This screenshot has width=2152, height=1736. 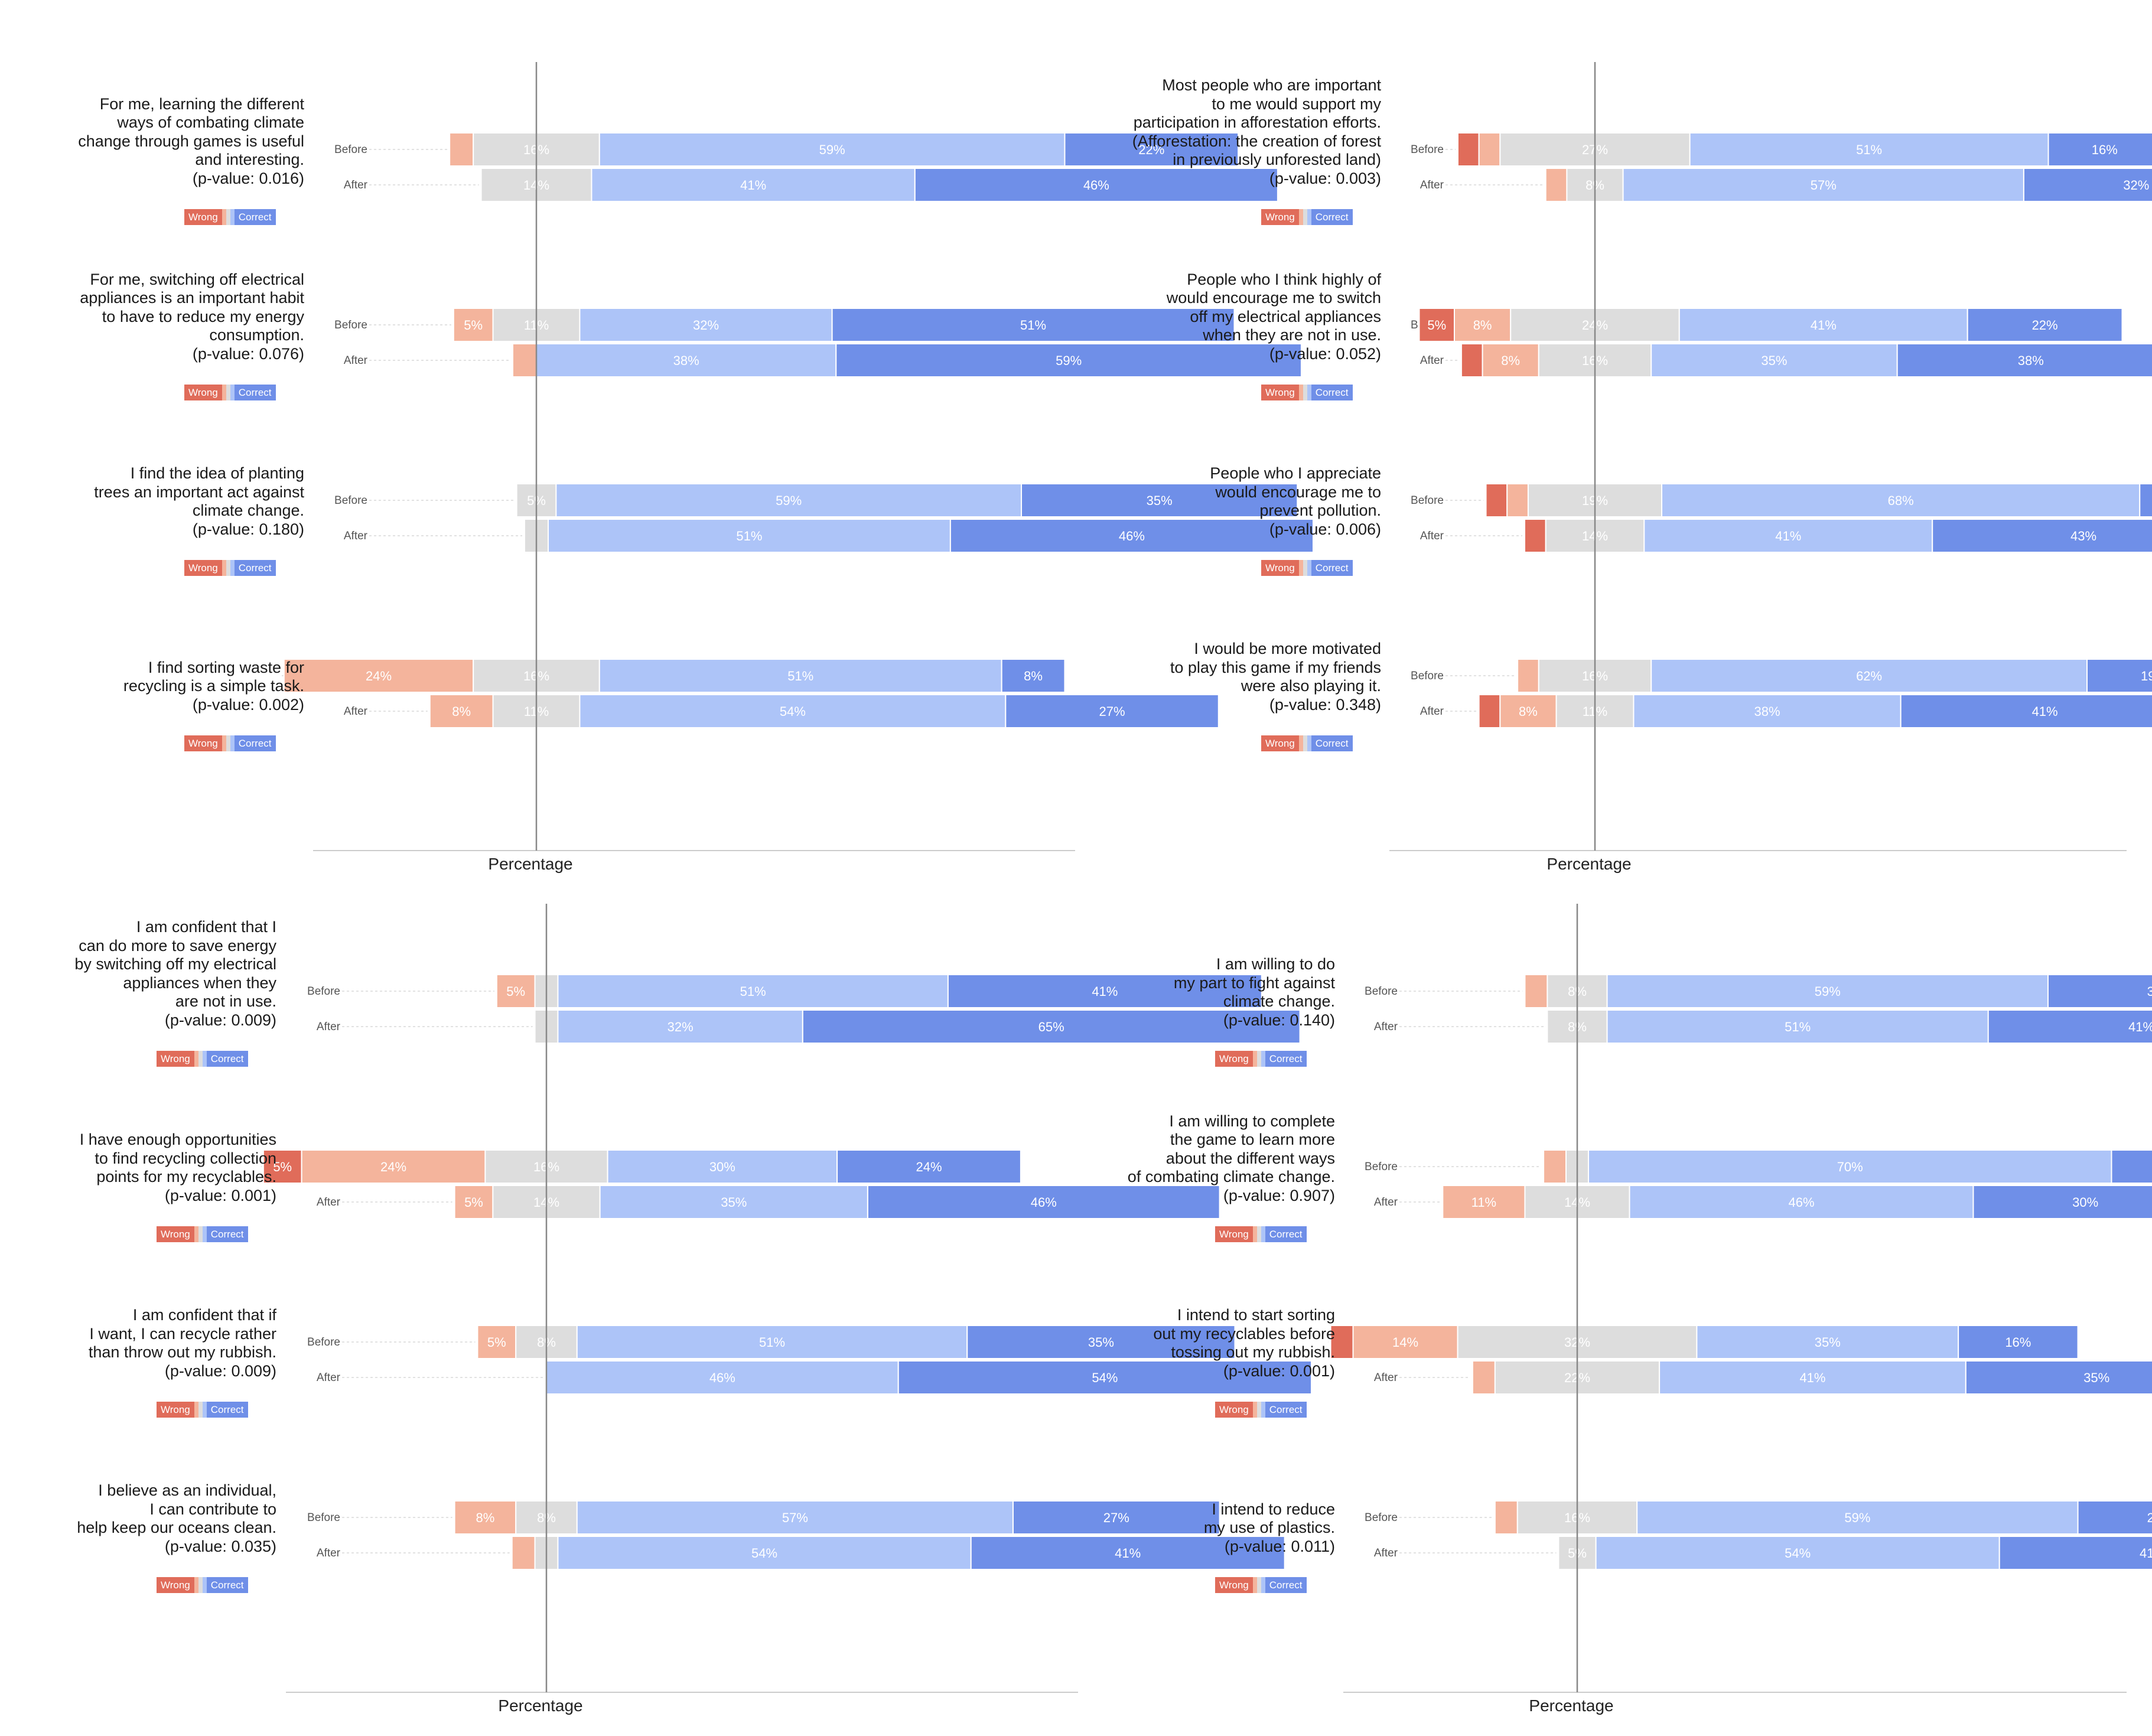 What do you see at coordinates (1051, 1027) in the screenshot?
I see `bar-value-label: 65%` at bounding box center [1051, 1027].